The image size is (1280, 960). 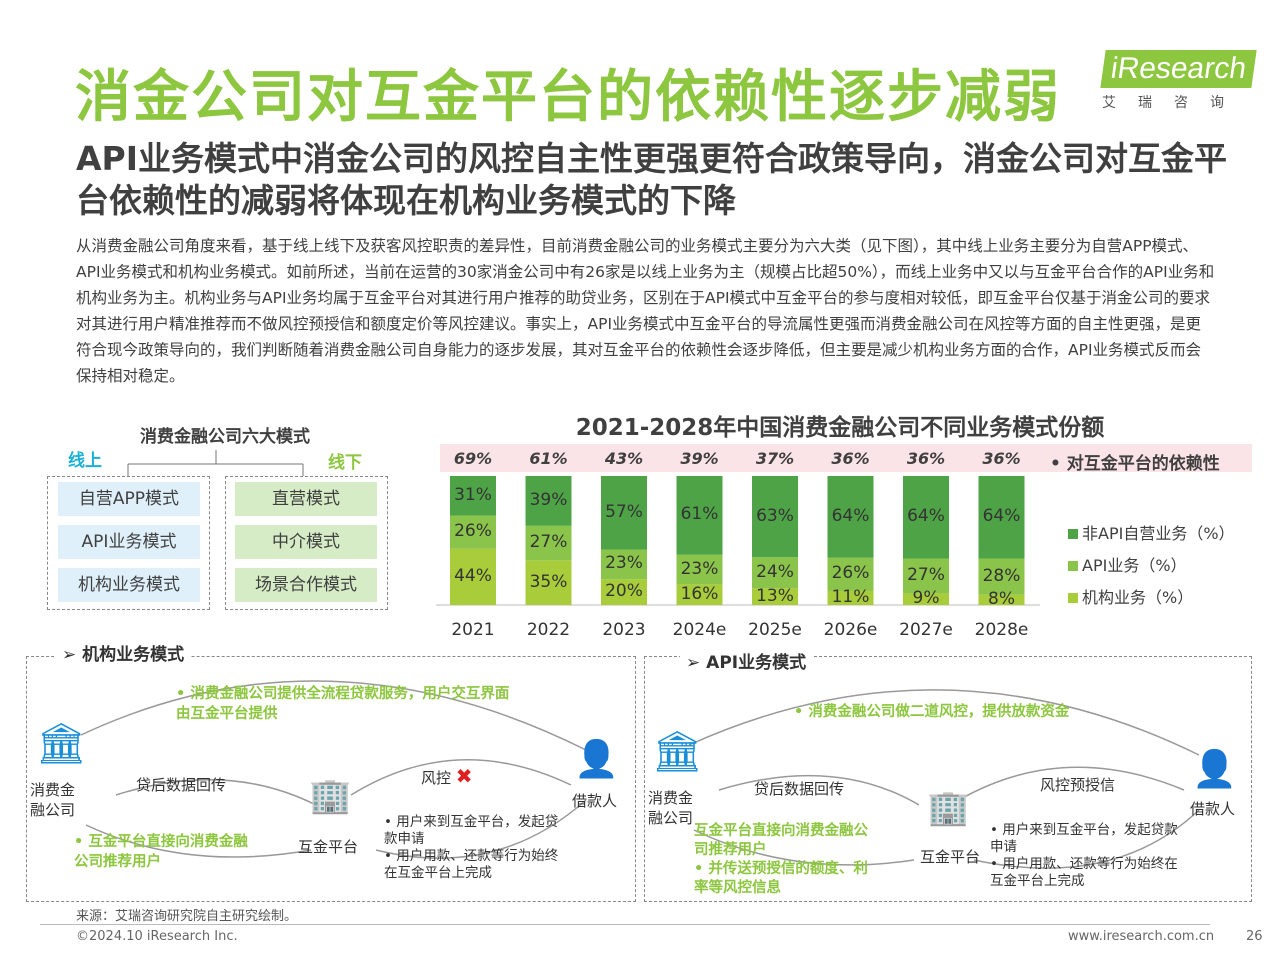 What do you see at coordinates (926, 630) in the screenshot?
I see `x-tick-label: 2027e` at bounding box center [926, 630].